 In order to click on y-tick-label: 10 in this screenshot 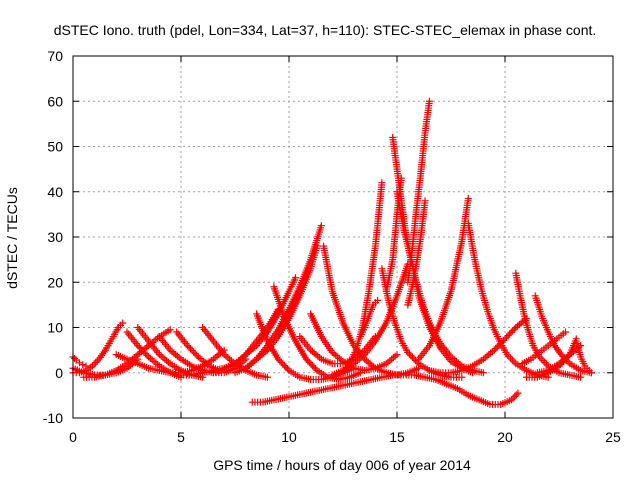, I will do `click(55, 328)`.